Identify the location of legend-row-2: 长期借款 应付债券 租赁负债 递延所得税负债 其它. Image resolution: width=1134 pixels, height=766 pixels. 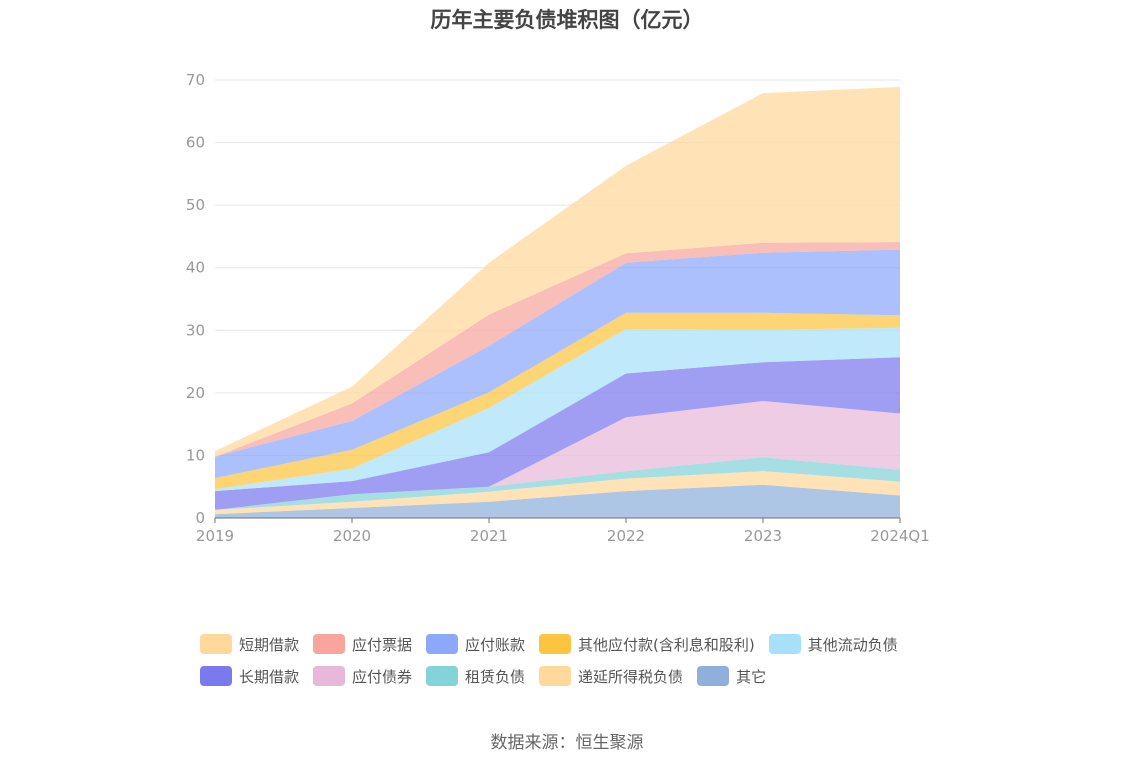
(580, 676).